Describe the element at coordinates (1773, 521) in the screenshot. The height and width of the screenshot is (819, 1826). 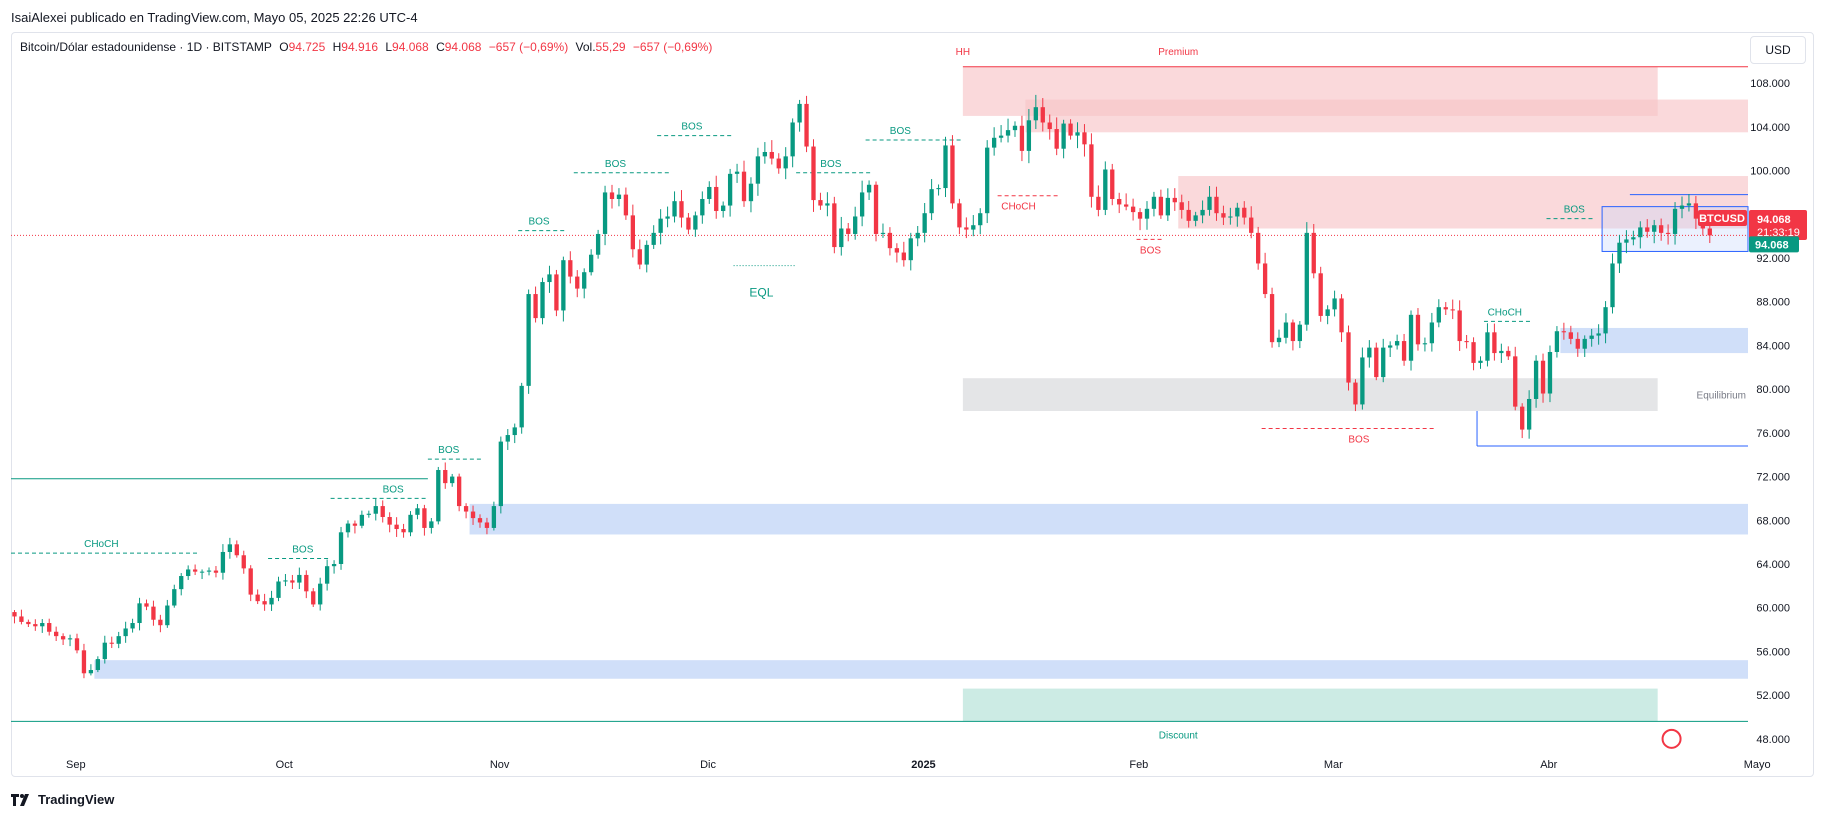
I see `y-tick-label: 68.000` at that location.